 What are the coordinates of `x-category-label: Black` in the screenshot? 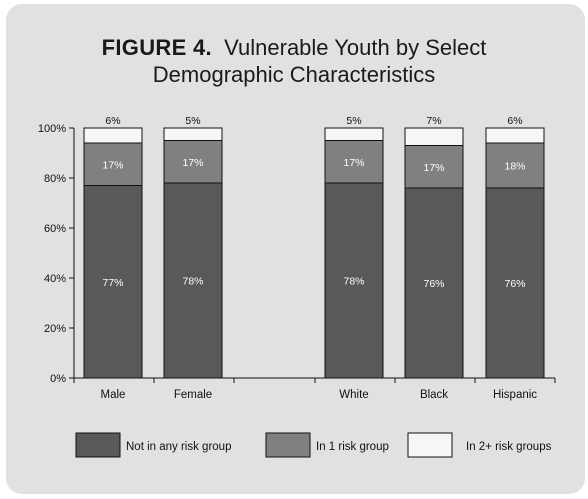 It's located at (434, 395).